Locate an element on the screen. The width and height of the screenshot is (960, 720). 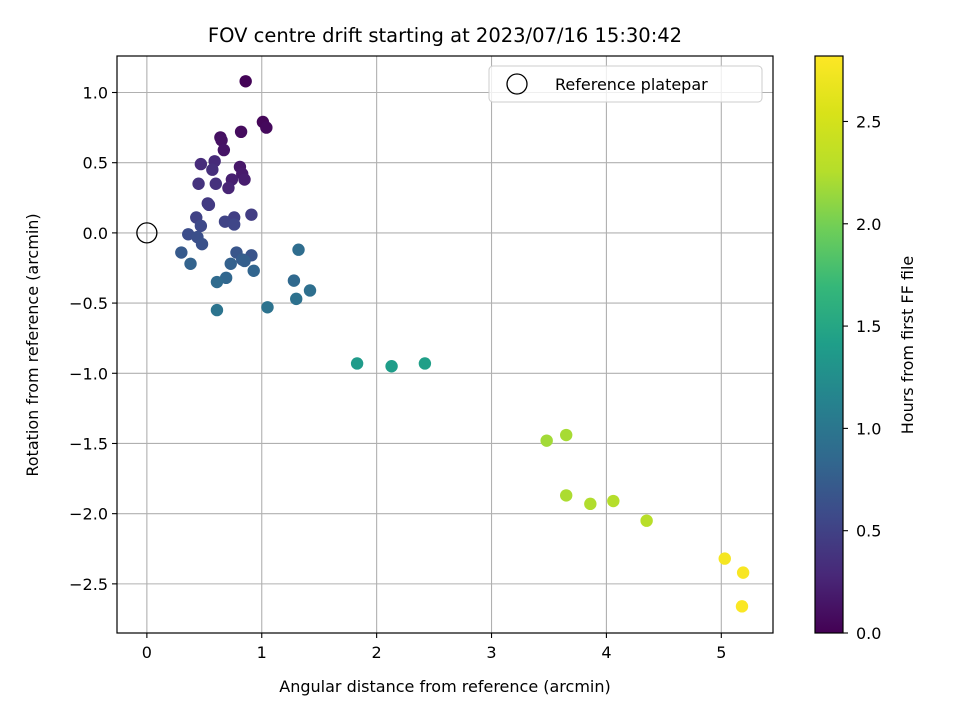
y-tick-label: −2.5 is located at coordinates (88, 584).